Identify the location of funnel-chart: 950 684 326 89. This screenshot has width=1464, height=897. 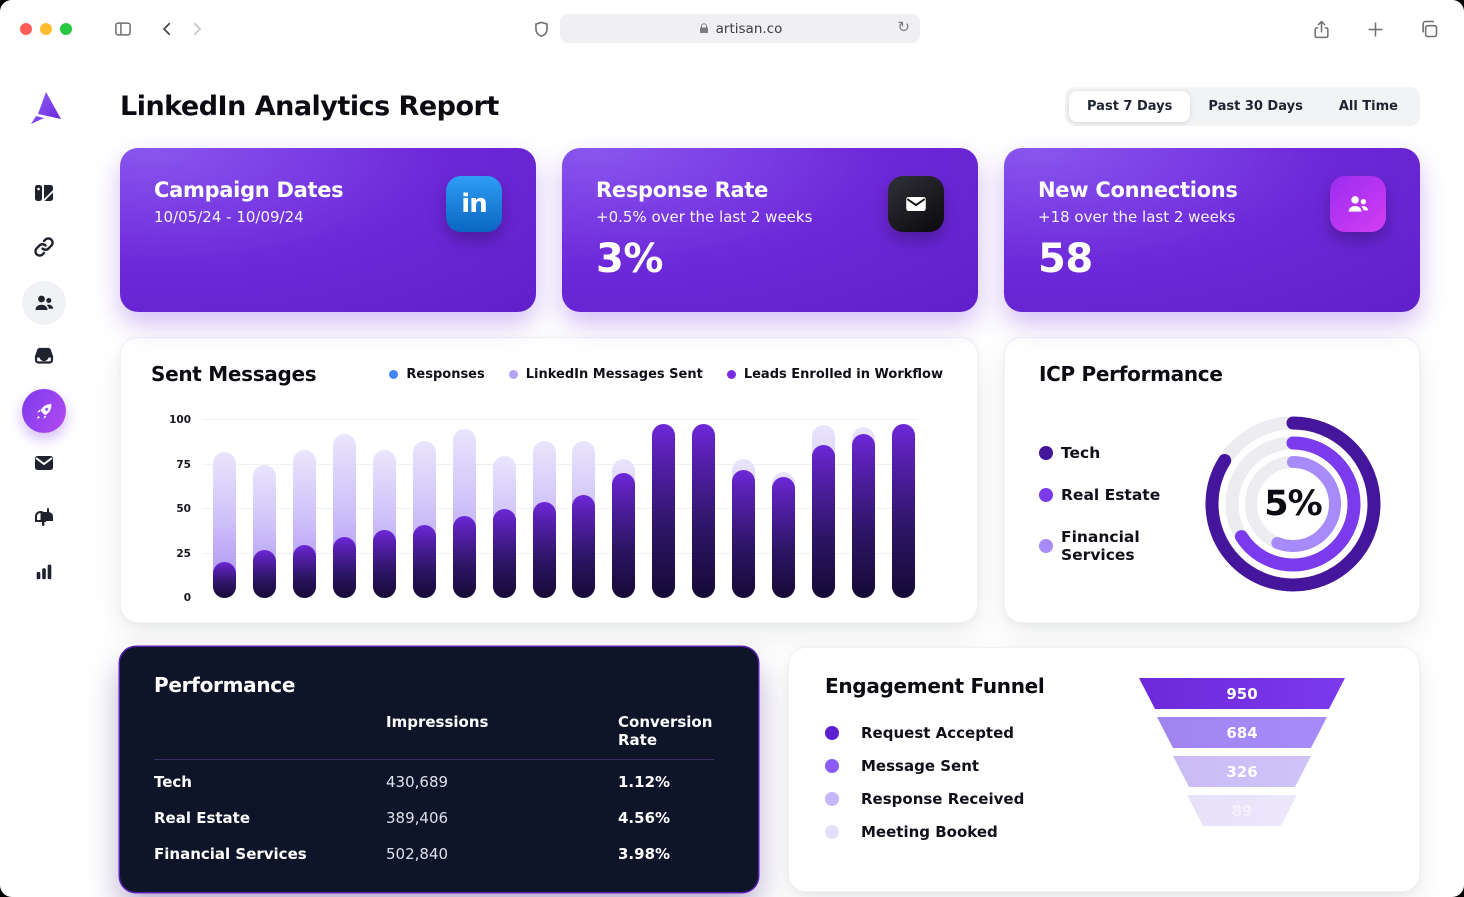
(1242, 782).